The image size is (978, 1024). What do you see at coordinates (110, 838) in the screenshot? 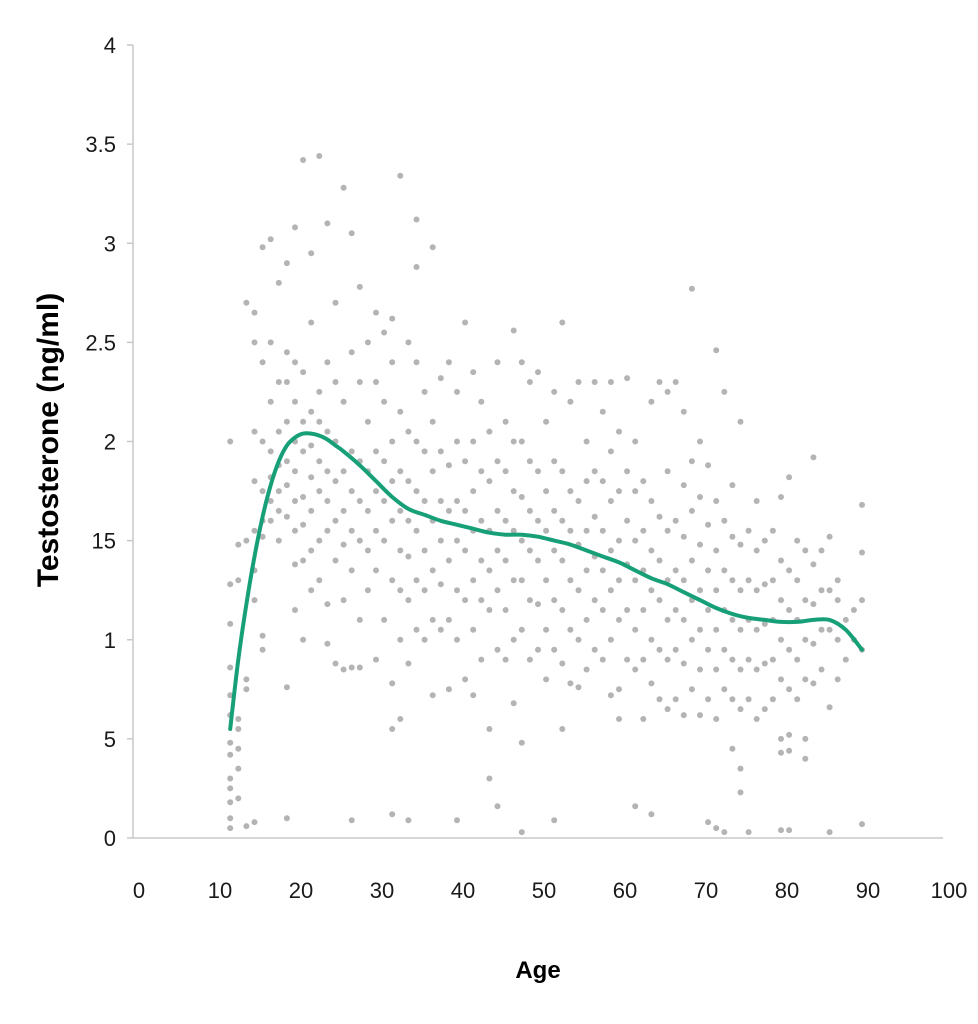
I see `y-tick-label: 0` at bounding box center [110, 838].